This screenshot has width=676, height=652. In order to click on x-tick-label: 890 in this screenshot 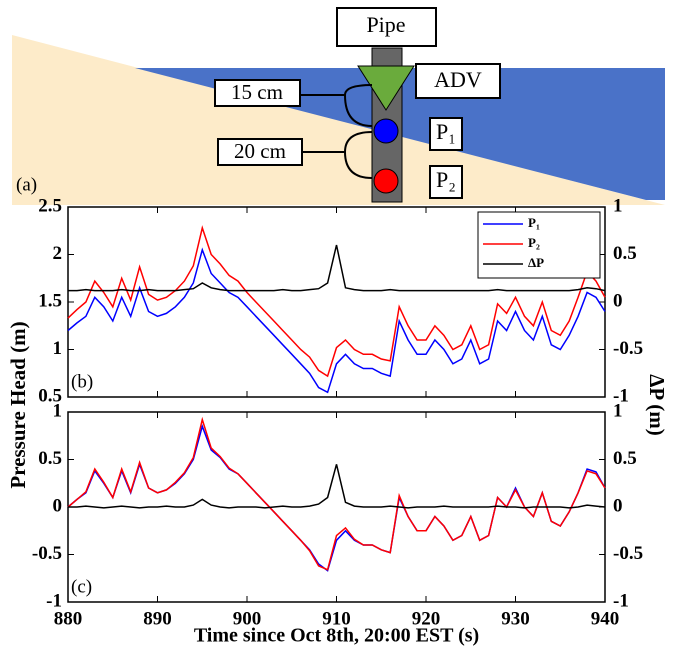, I will do `click(157, 618)`.